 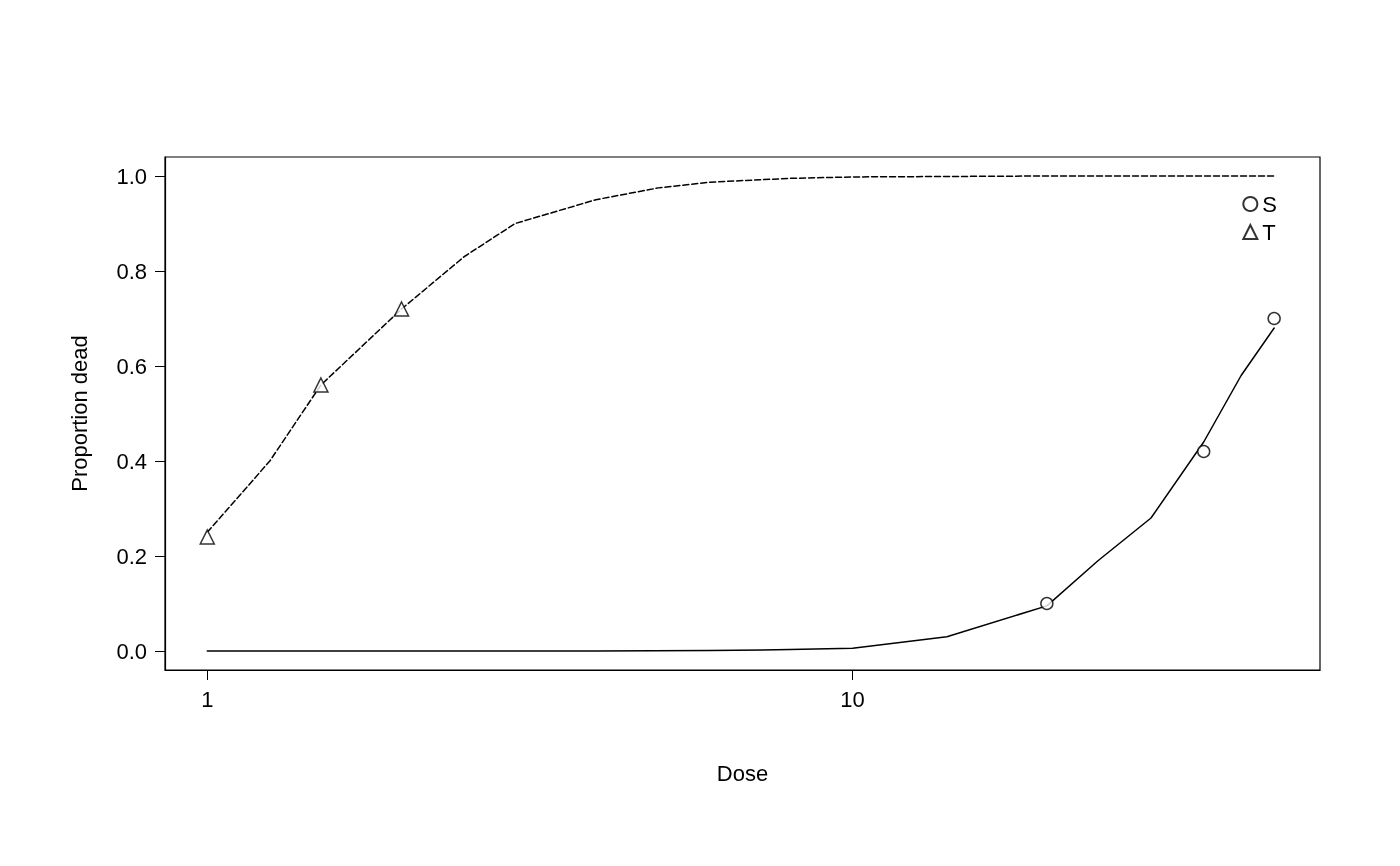 What do you see at coordinates (131, 651) in the screenshot?
I see `y-tick-label: 0.0` at bounding box center [131, 651].